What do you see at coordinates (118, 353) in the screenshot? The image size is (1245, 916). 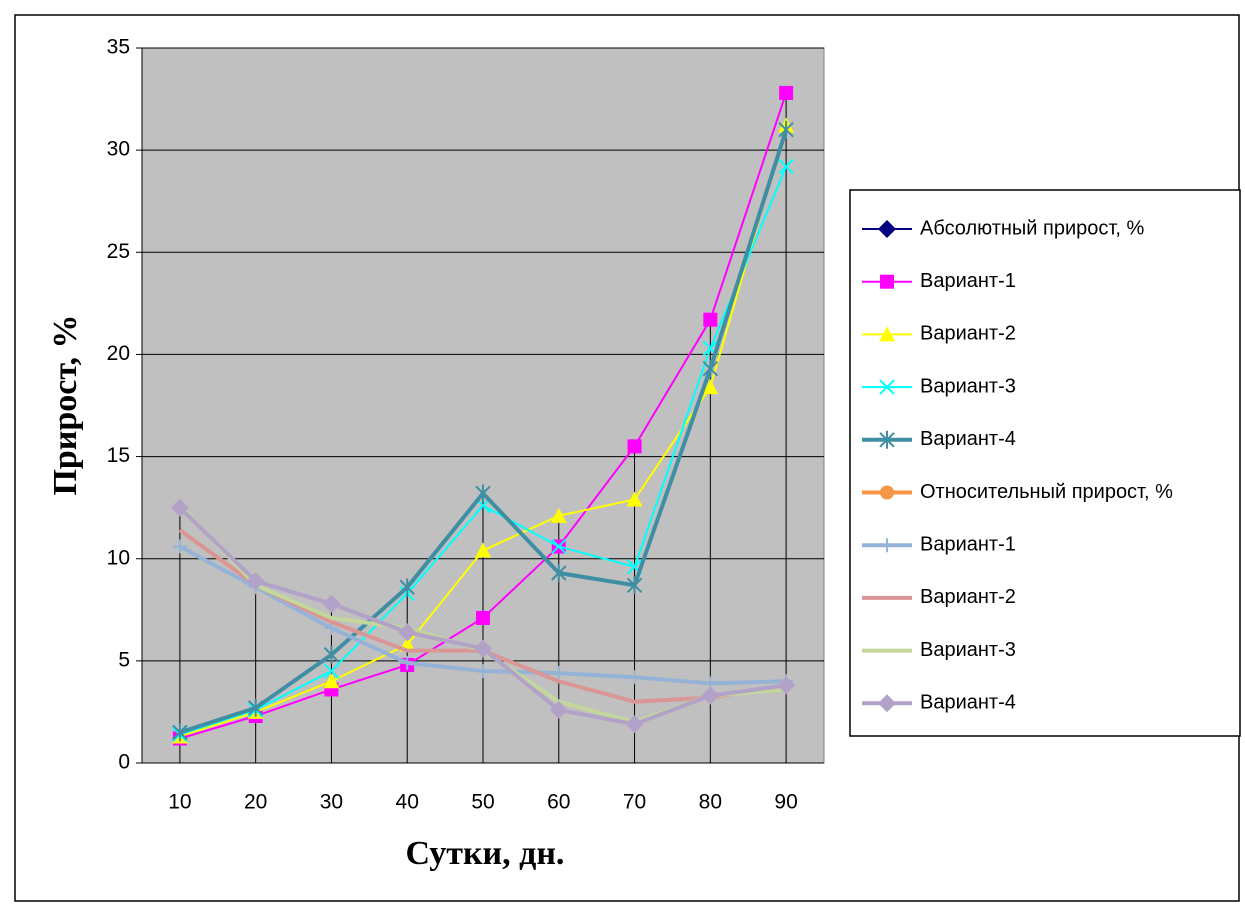 I see `y-tick-label: 20` at bounding box center [118, 353].